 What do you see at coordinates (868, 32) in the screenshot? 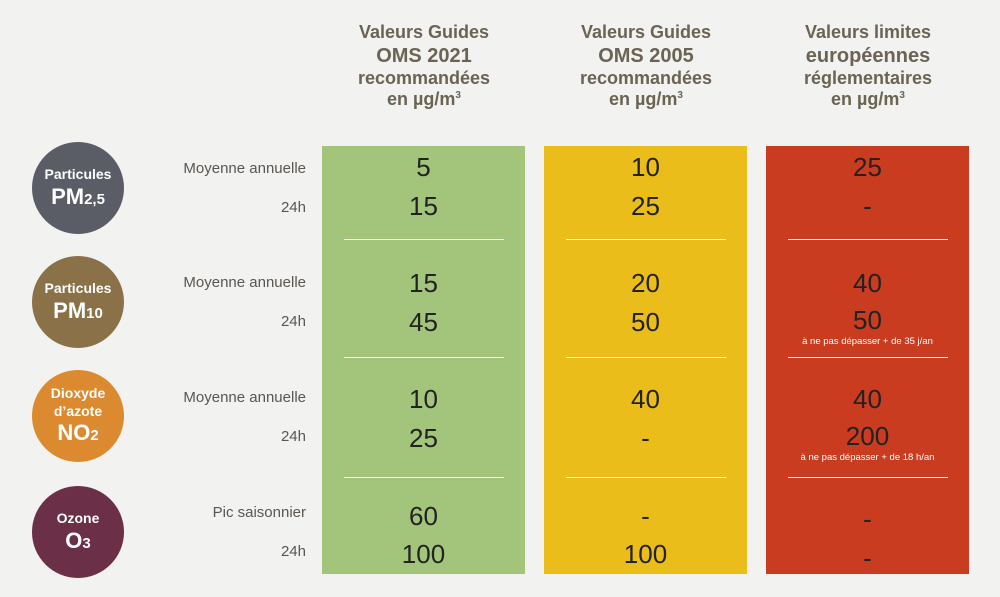
I see `header-line: Valeurs limites` at bounding box center [868, 32].